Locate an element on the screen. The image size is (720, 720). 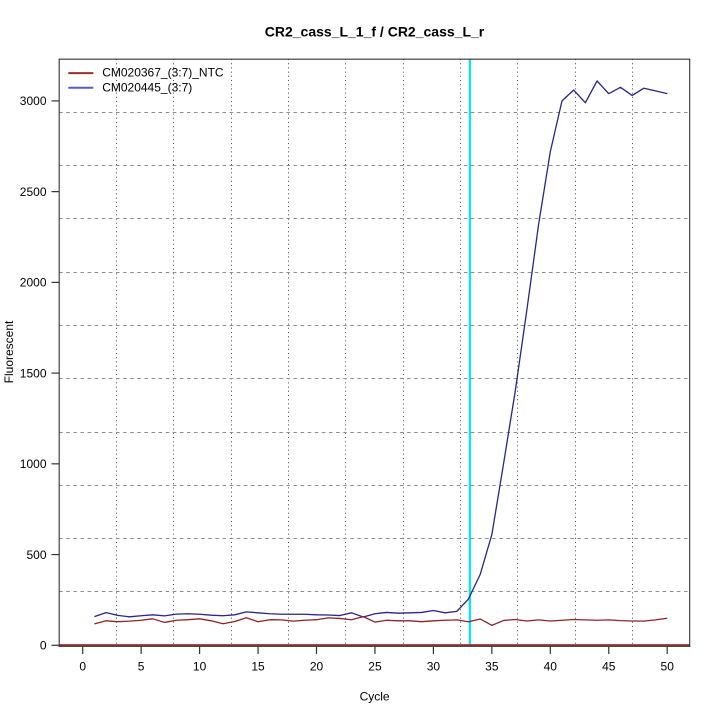
svg-text: CR2_cass_L_1_f / CR2_cass_L_r is located at coordinates (375, 31).